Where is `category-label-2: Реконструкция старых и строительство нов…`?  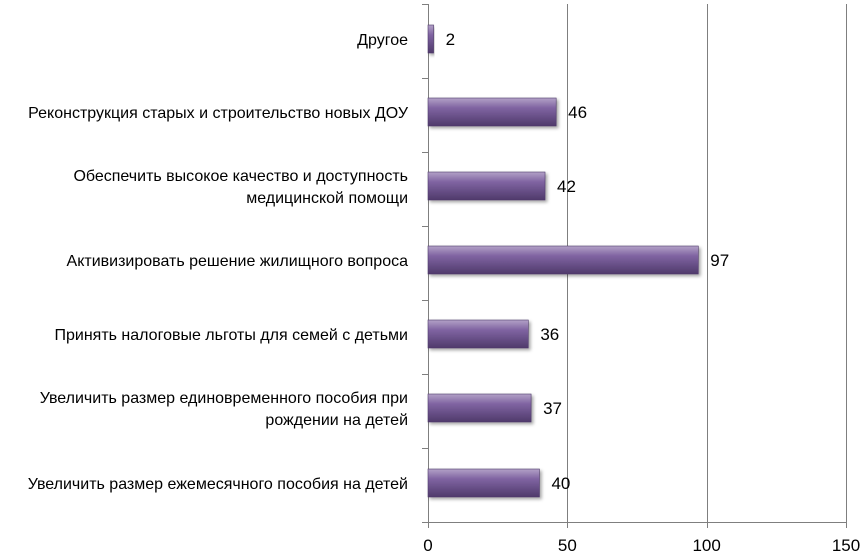
category-label-2: Реконструкция старых и строительство нов… is located at coordinates (218, 113).